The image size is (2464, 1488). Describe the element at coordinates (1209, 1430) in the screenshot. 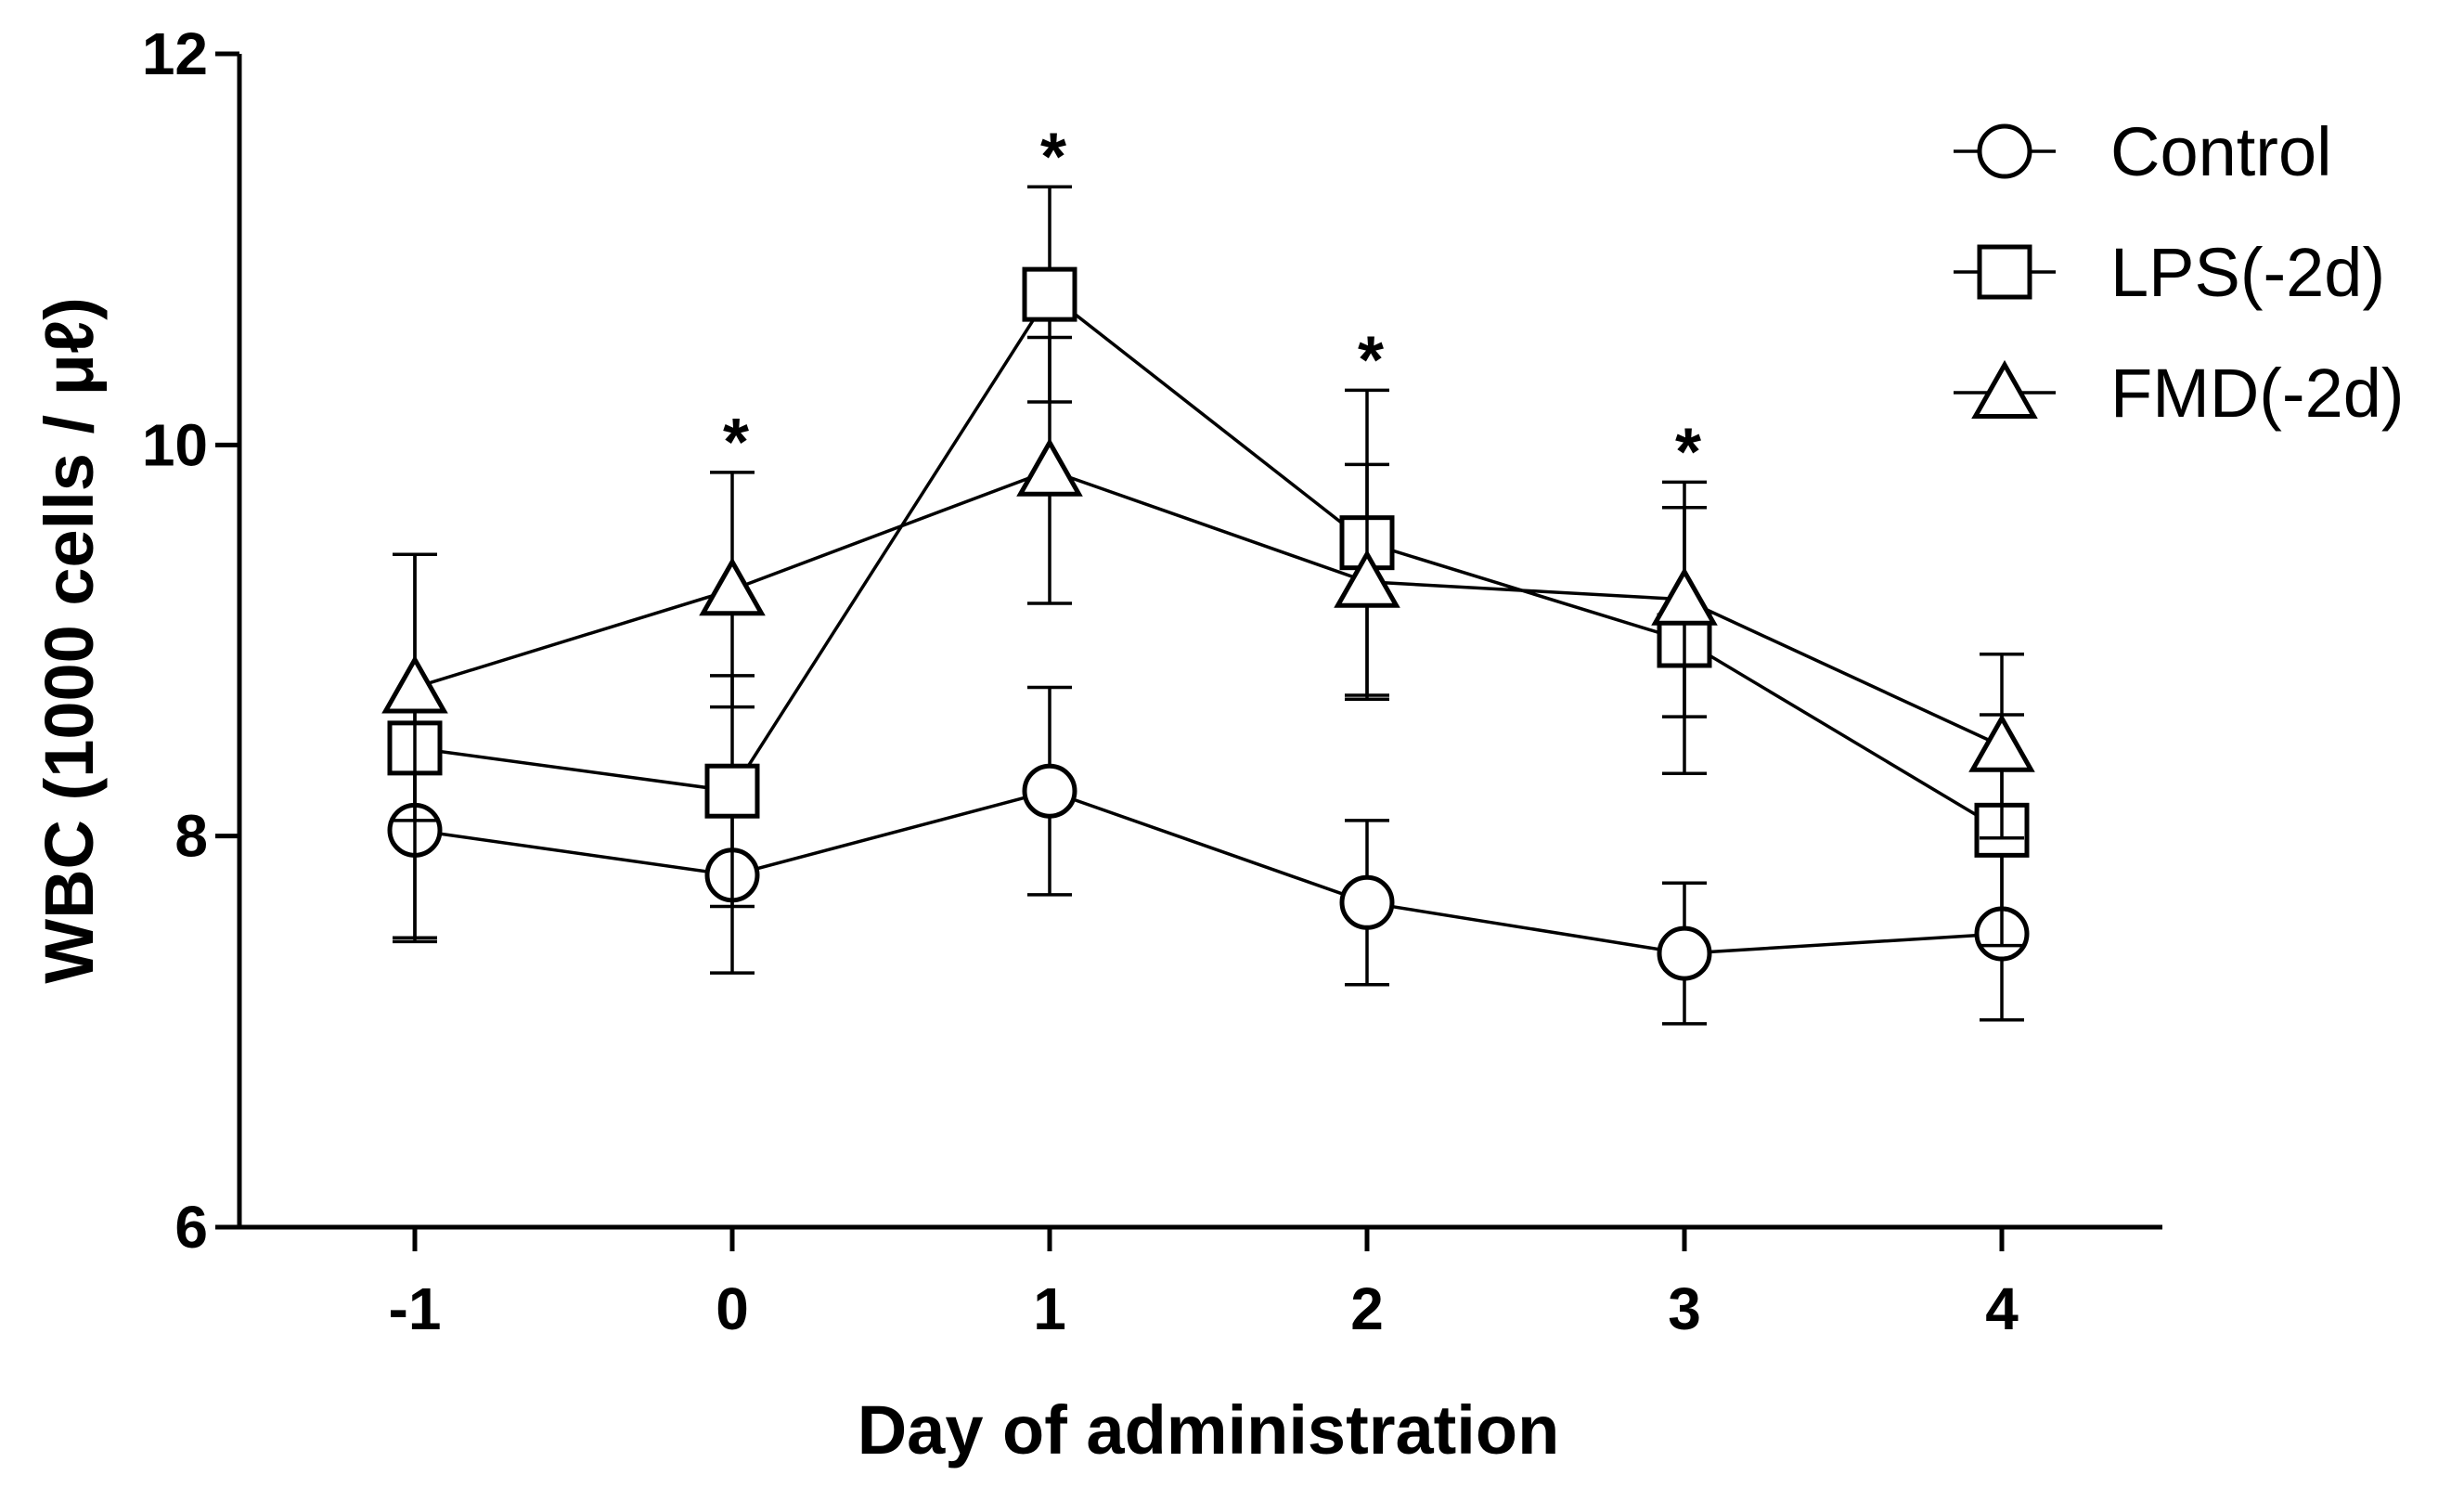

I see `x-axis-title: Day of administration` at that location.